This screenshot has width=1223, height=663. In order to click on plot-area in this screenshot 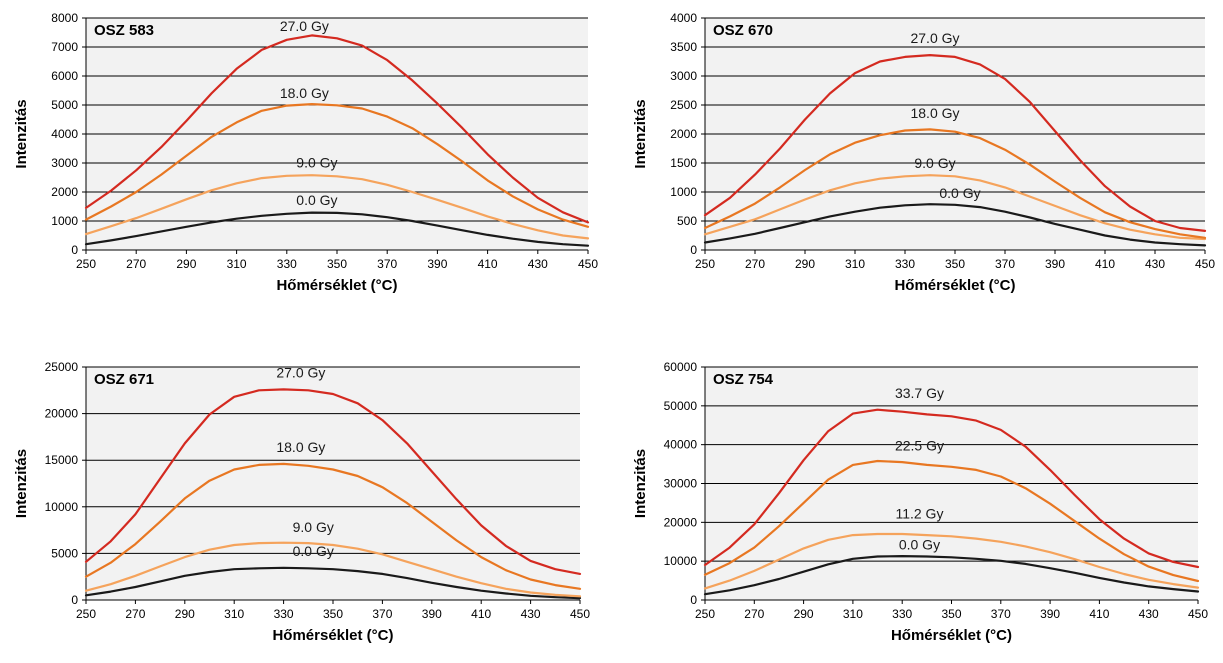, I will do `click(333, 483)`.